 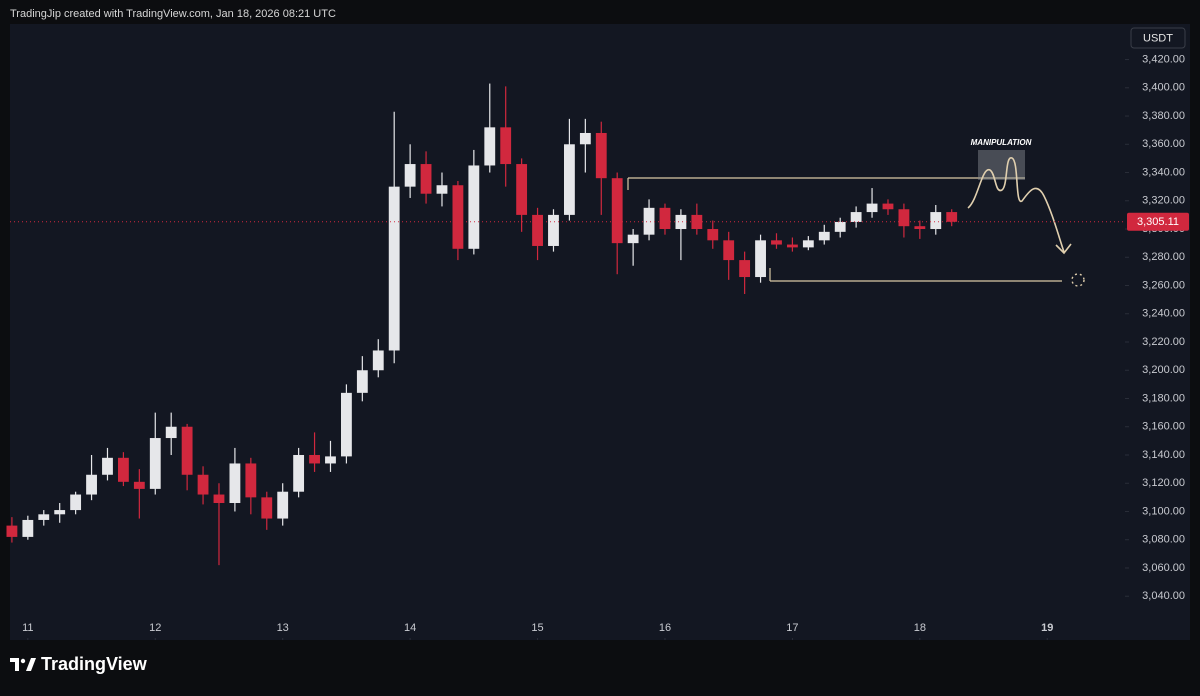 I want to click on y-tick-label: 3,040.00, so click(x=1163, y=596).